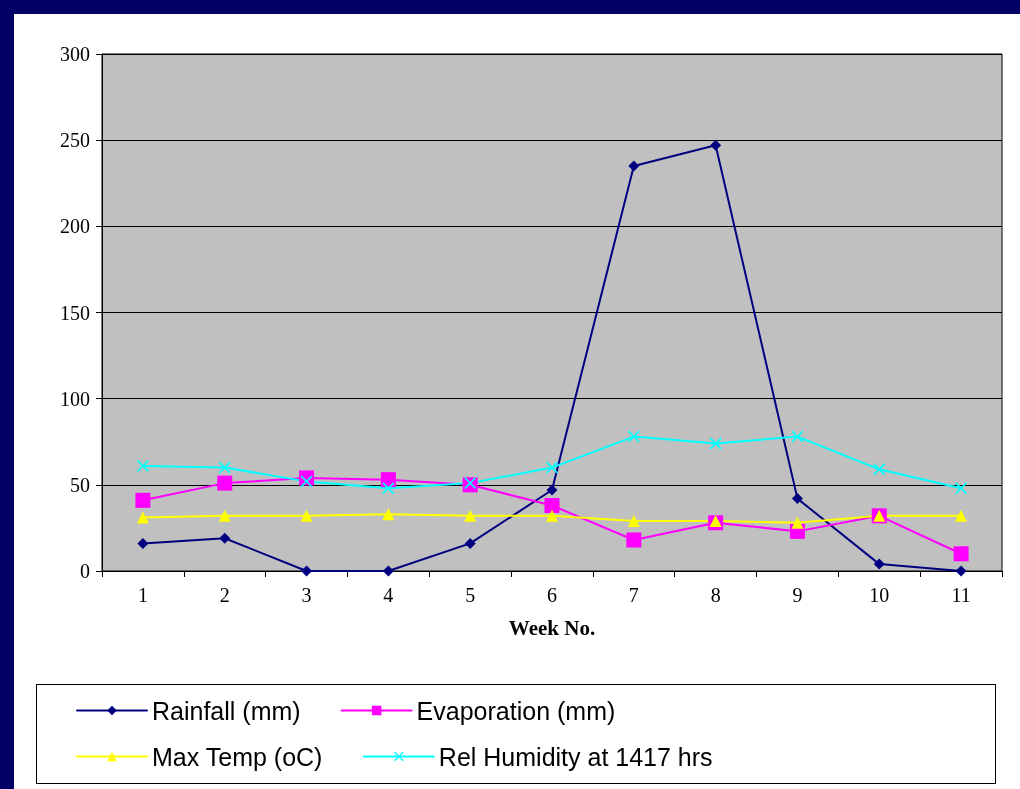 This screenshot has width=1020, height=789. Describe the element at coordinates (470, 595) in the screenshot. I see `x-tick-label: 5` at that location.